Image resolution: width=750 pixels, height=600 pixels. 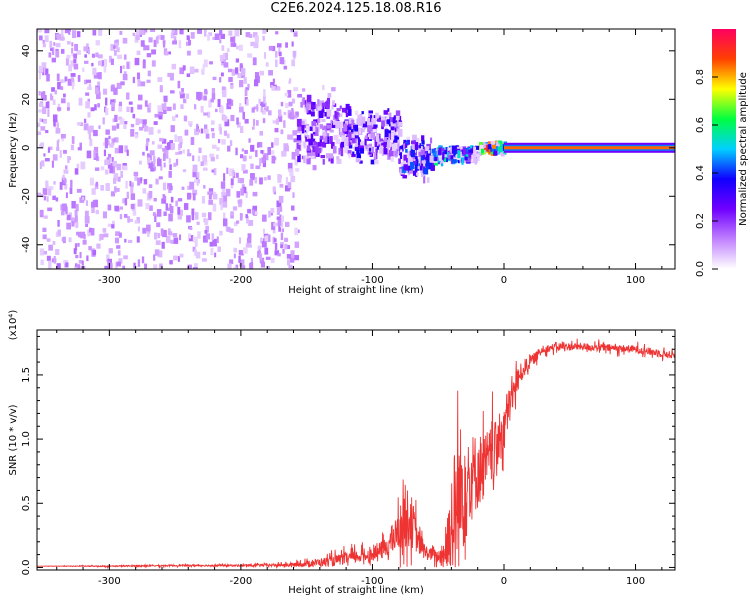 What do you see at coordinates (26, 375) in the screenshot?
I see `snr-y-tick-label: 1.5` at bounding box center [26, 375].